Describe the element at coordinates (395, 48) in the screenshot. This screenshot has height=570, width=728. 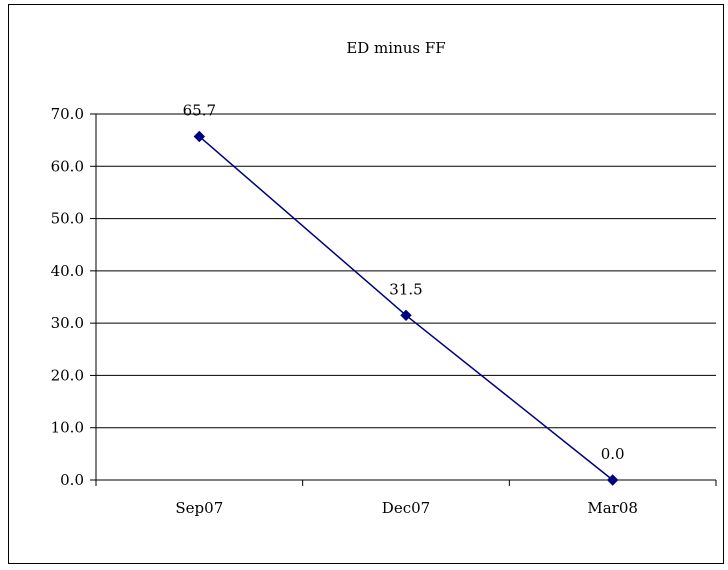
I see `chart-title: ED minus FF` at that location.